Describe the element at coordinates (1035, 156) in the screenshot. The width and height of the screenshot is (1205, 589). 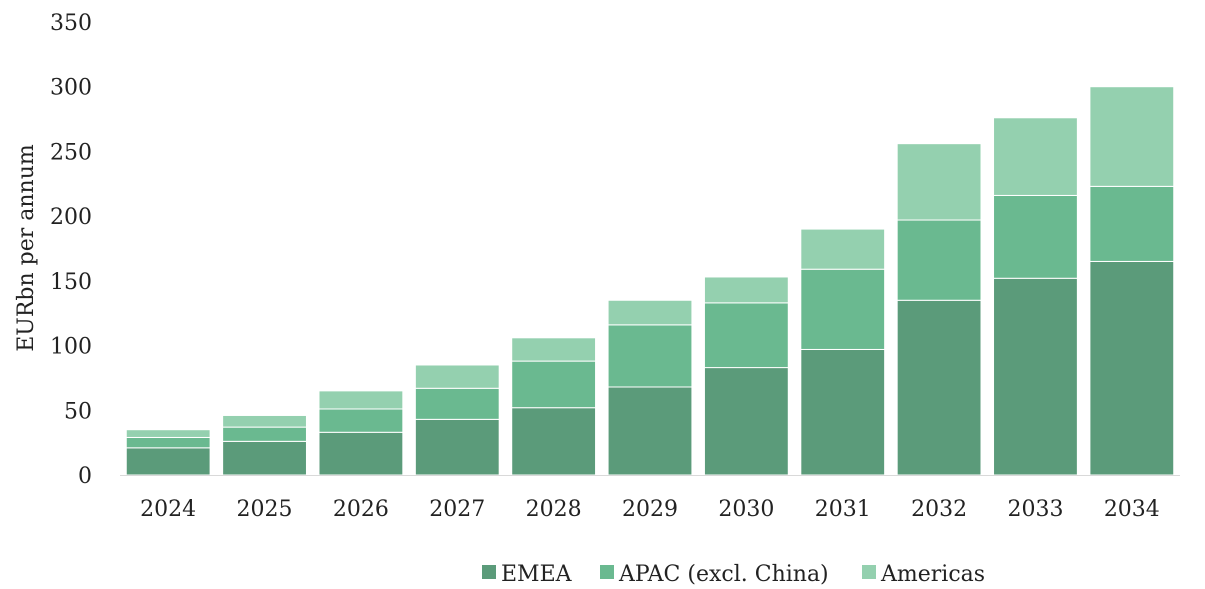
I see `bar-segment-americas-2033` at that location.